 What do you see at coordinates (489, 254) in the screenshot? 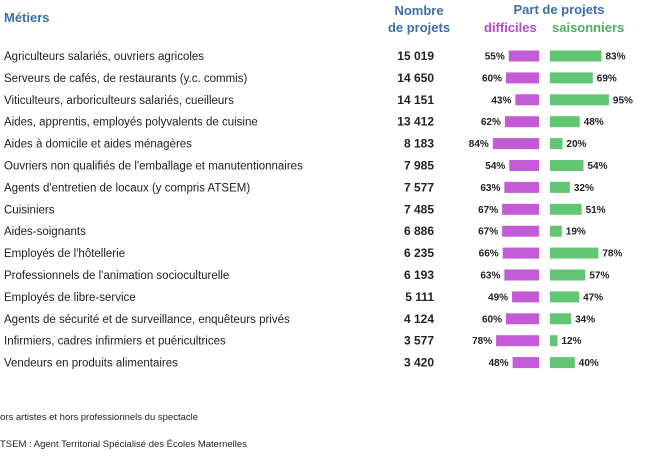
I see `label-difficiles: 66%` at bounding box center [489, 254].